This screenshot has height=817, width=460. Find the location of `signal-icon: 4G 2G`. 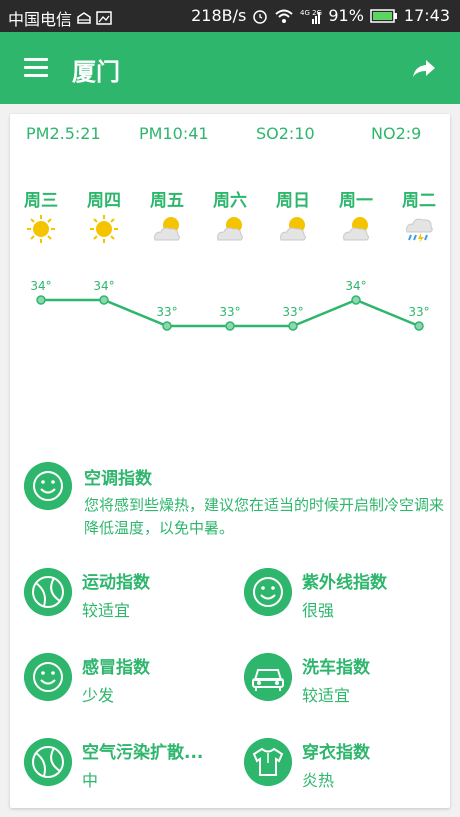

signal-icon: 4G 2G is located at coordinates (311, 16).